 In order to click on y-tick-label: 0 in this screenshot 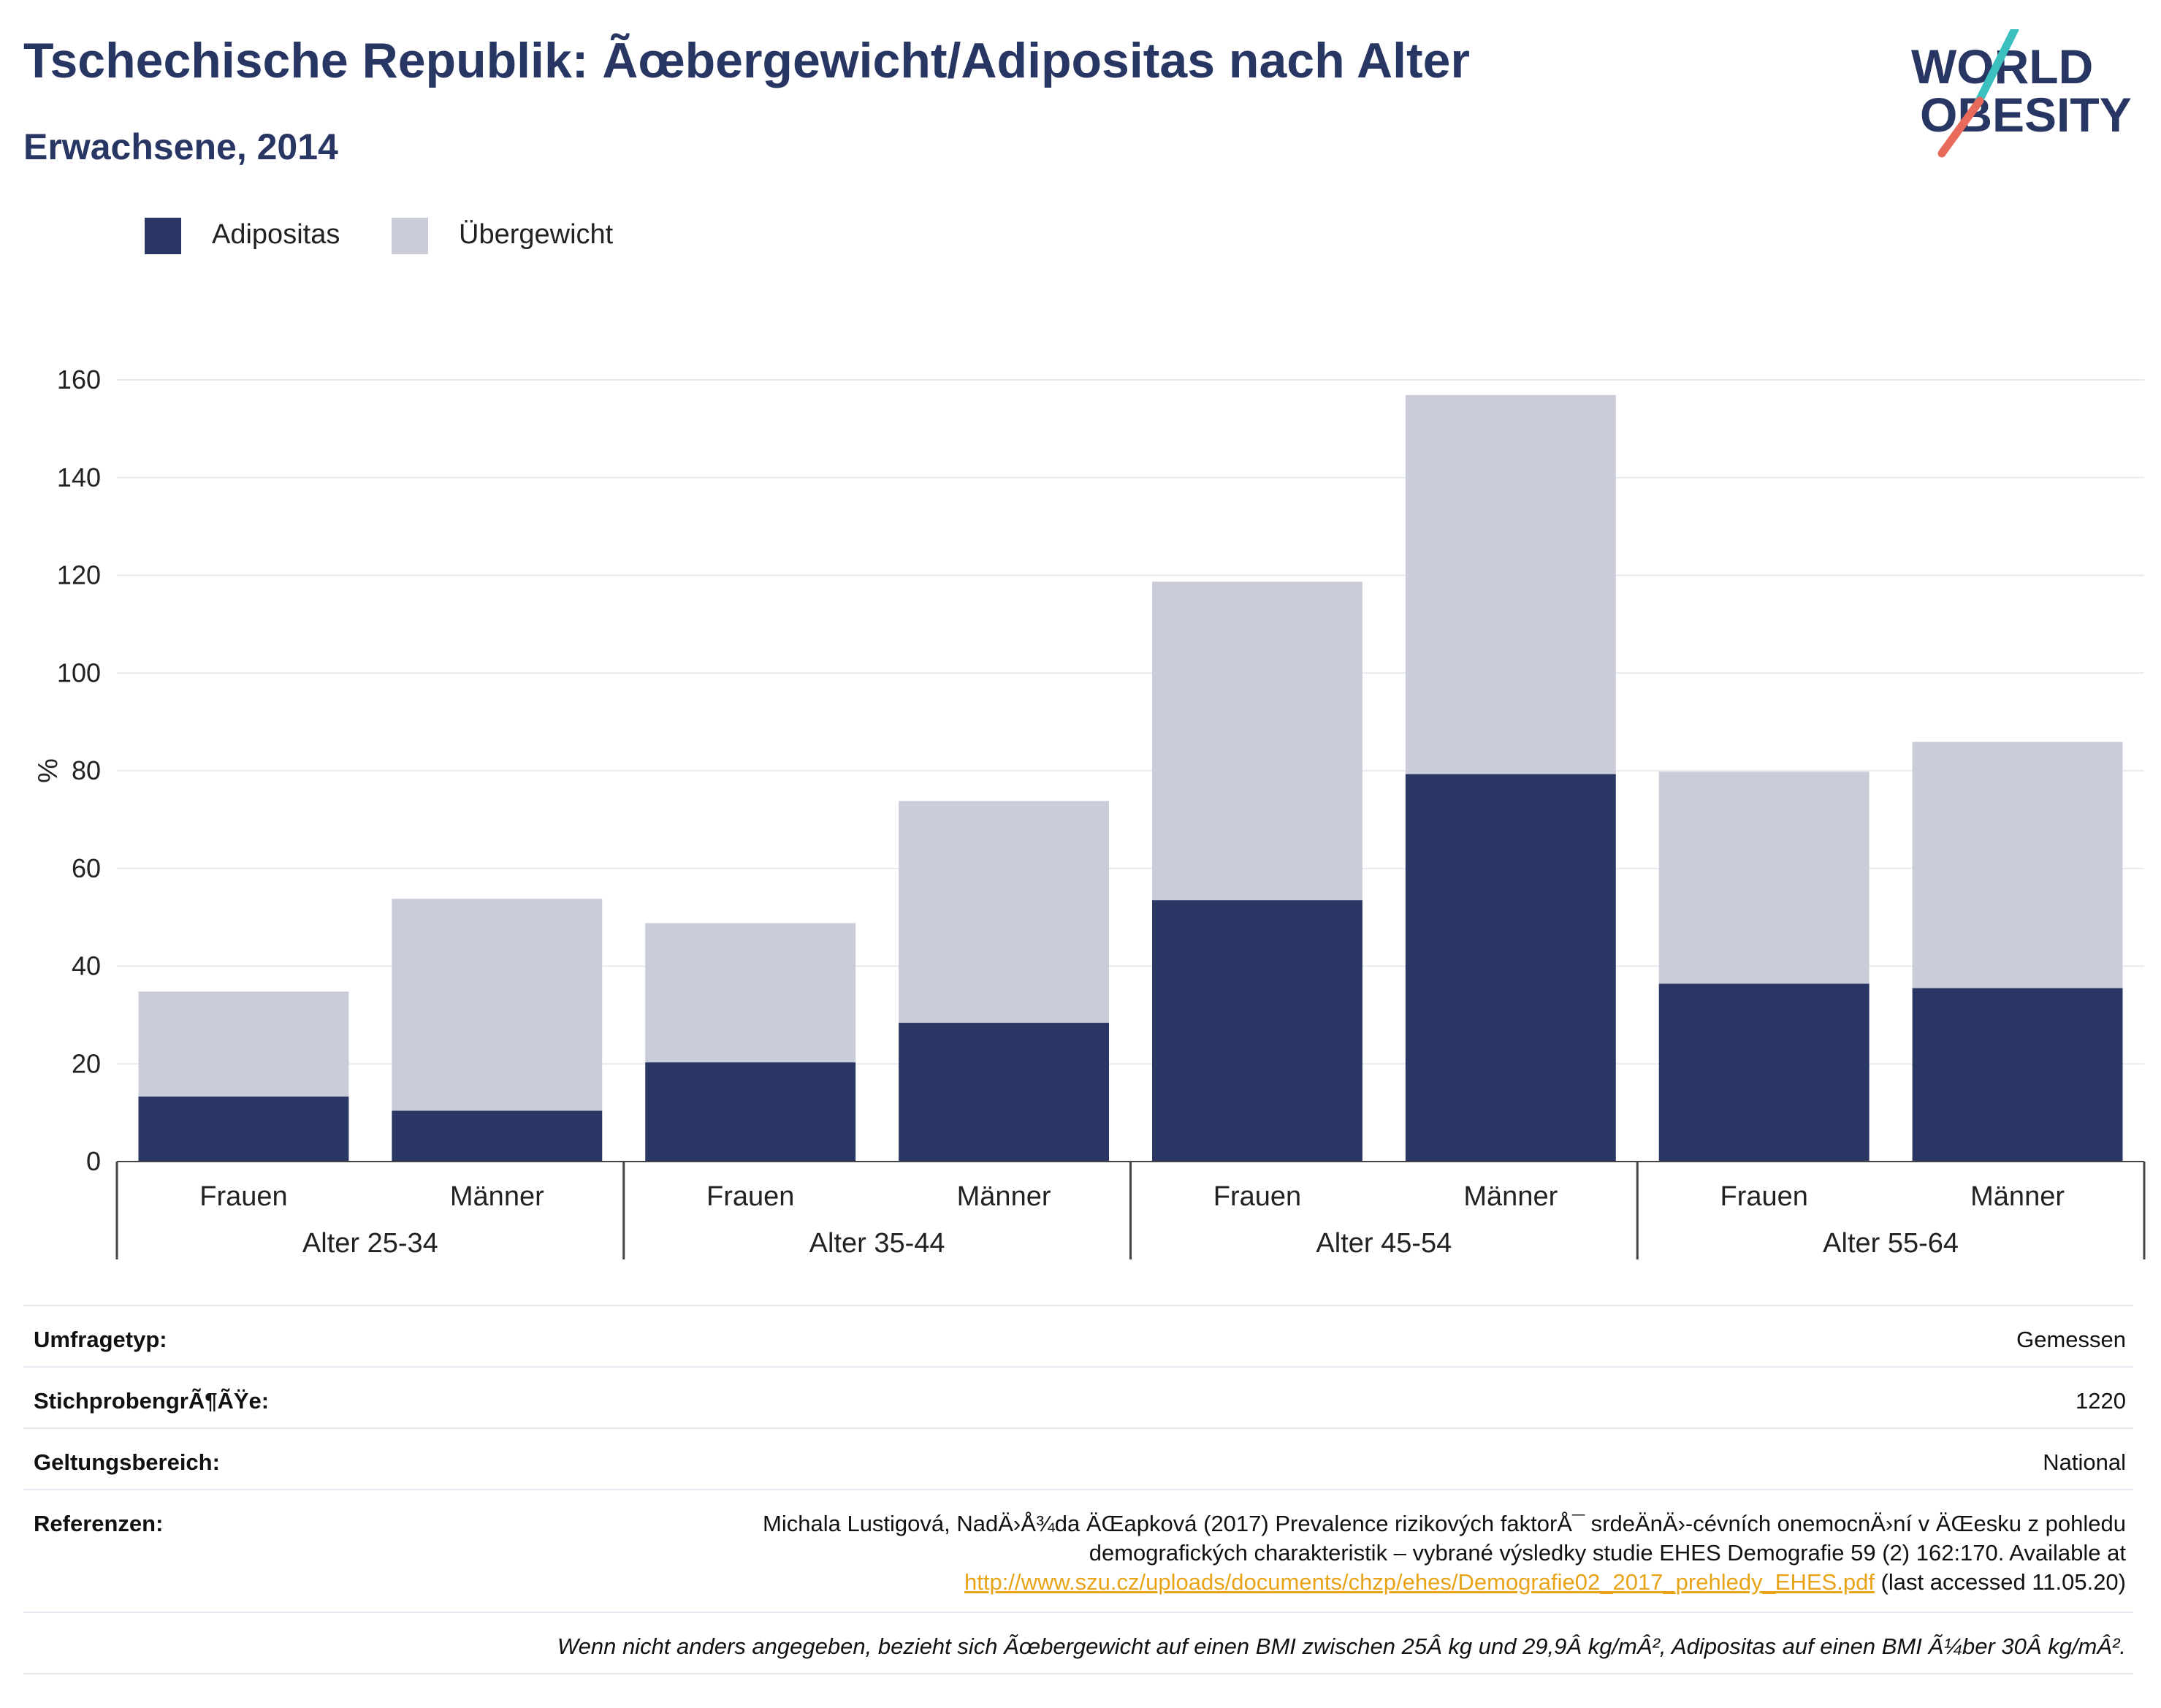, I will do `click(94, 1161)`.